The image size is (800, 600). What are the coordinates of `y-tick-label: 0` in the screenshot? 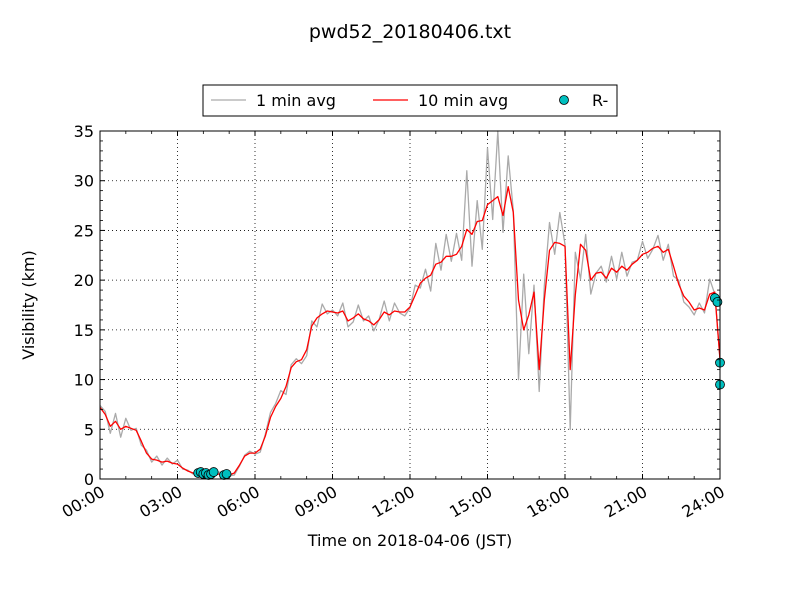 It's located at (89, 479).